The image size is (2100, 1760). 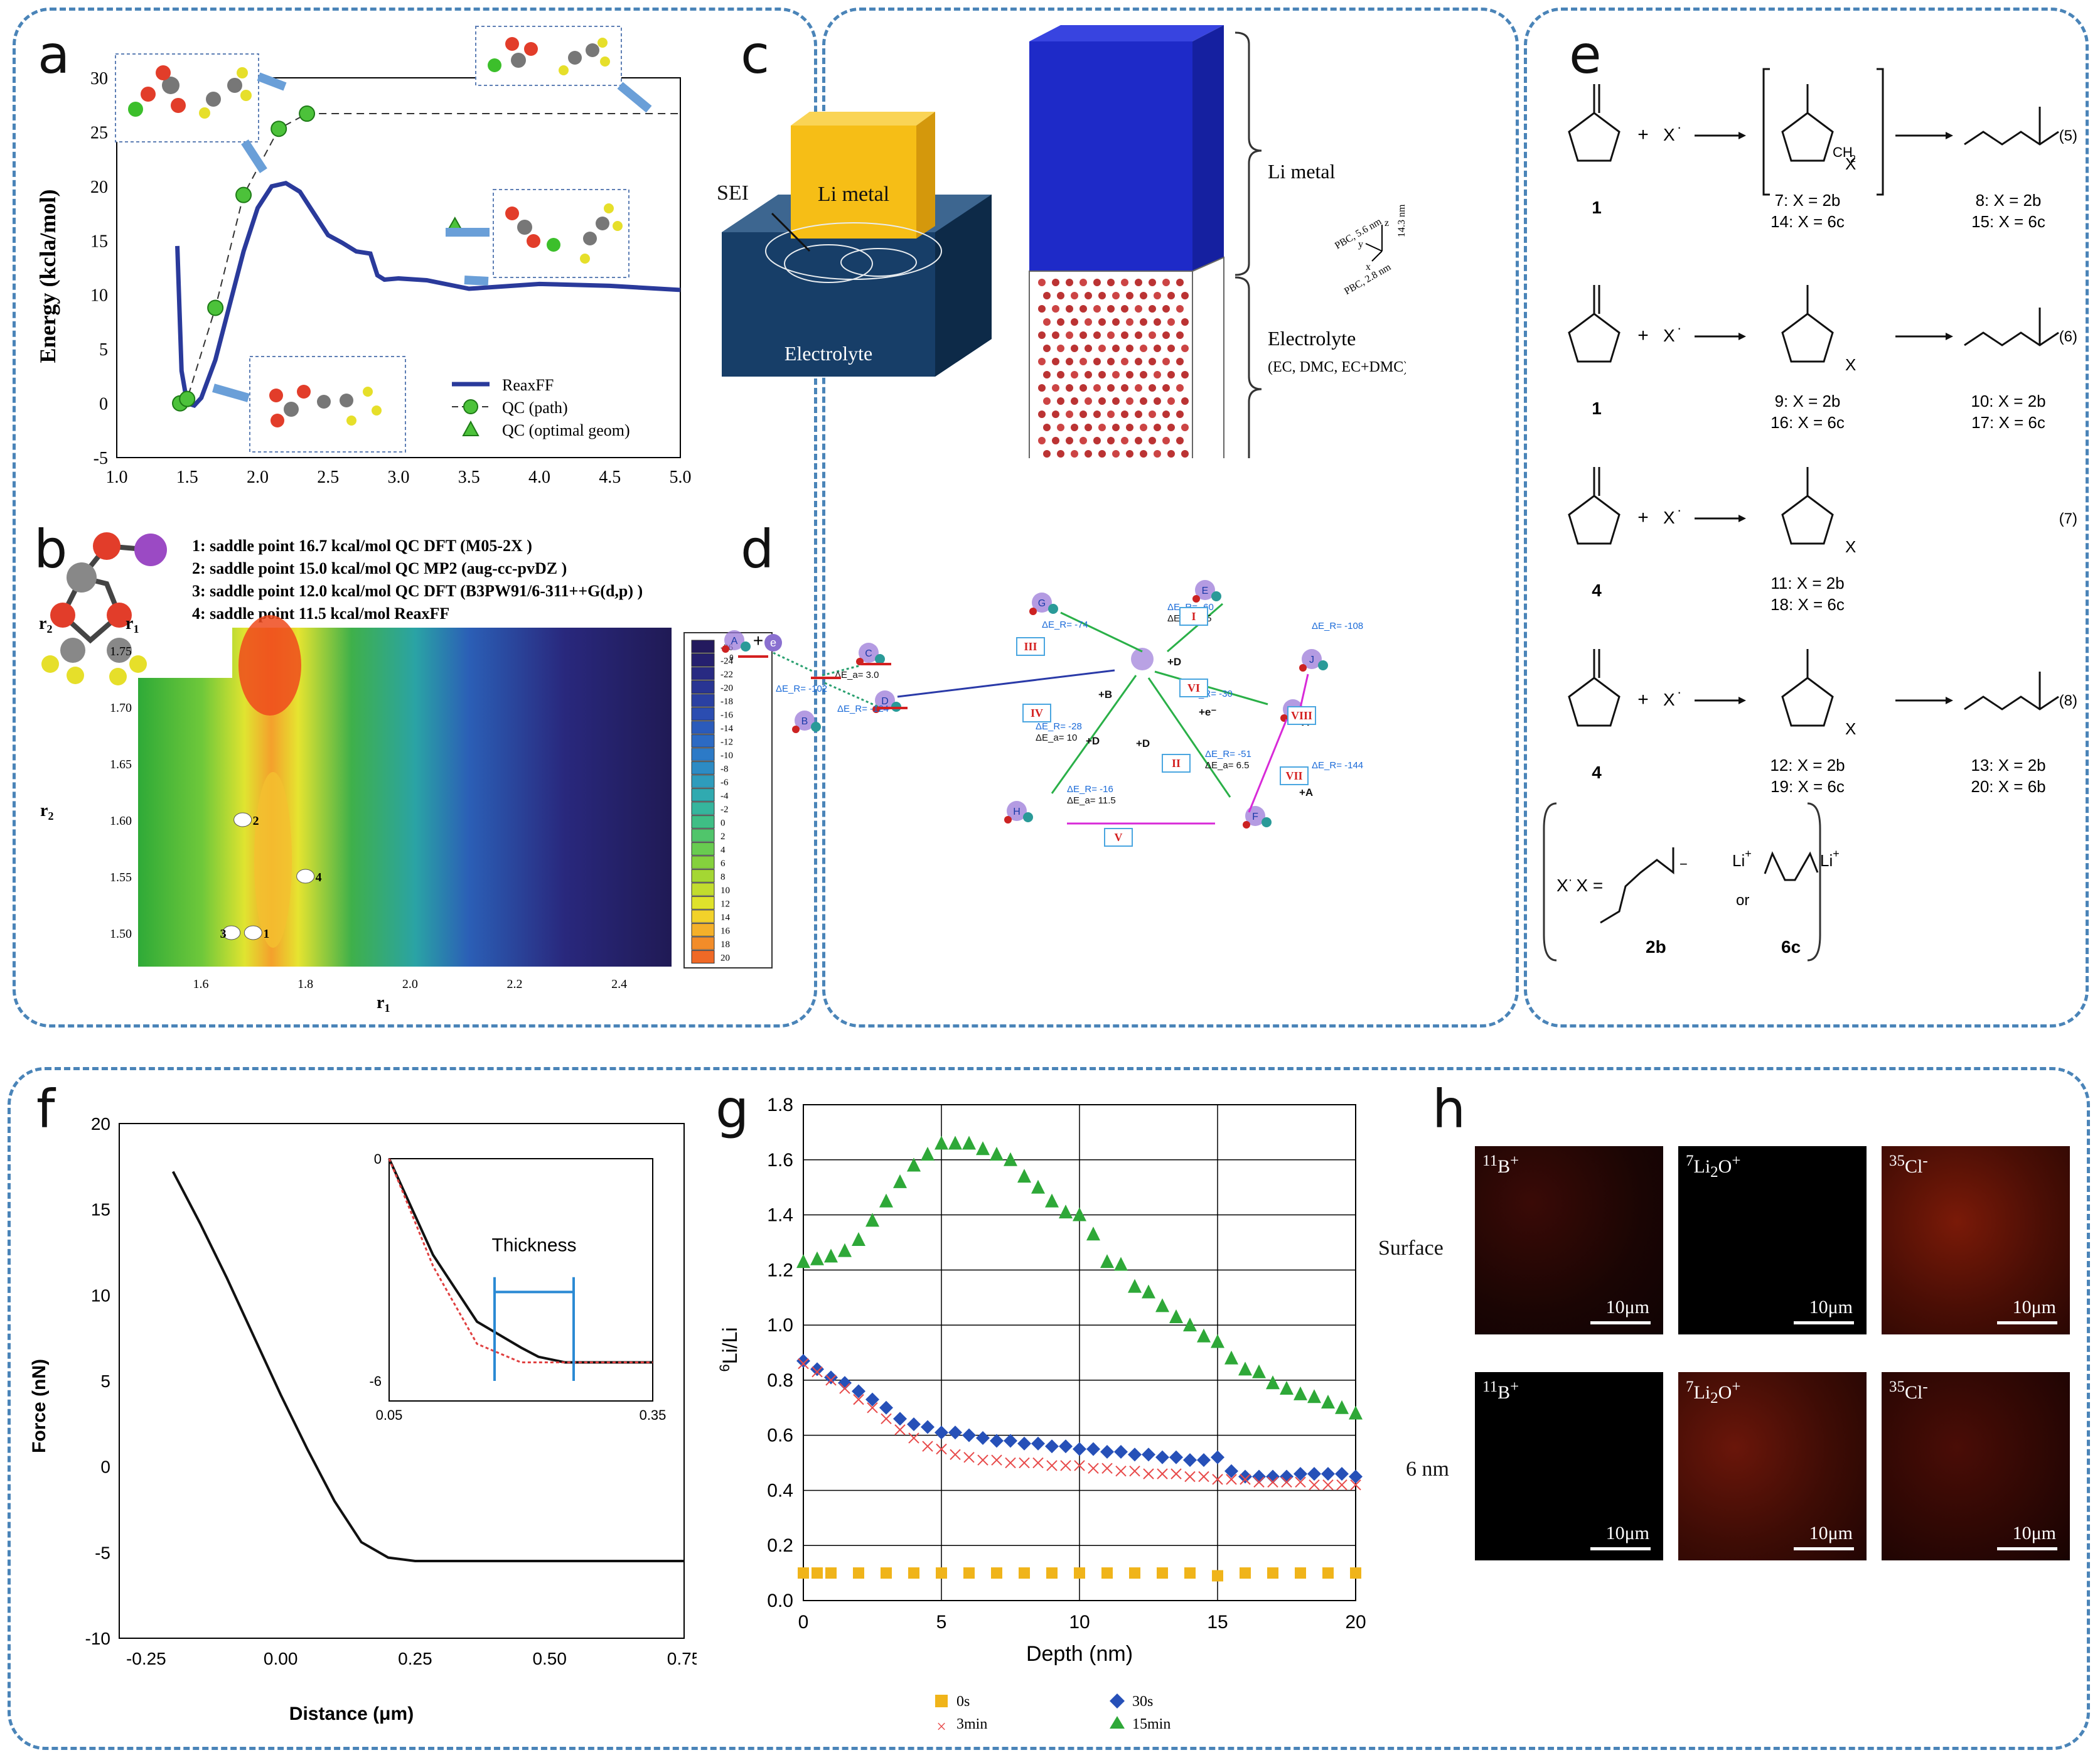 What do you see at coordinates (1151, 1724) in the screenshot?
I see `svg-text: 15min` at bounding box center [1151, 1724].